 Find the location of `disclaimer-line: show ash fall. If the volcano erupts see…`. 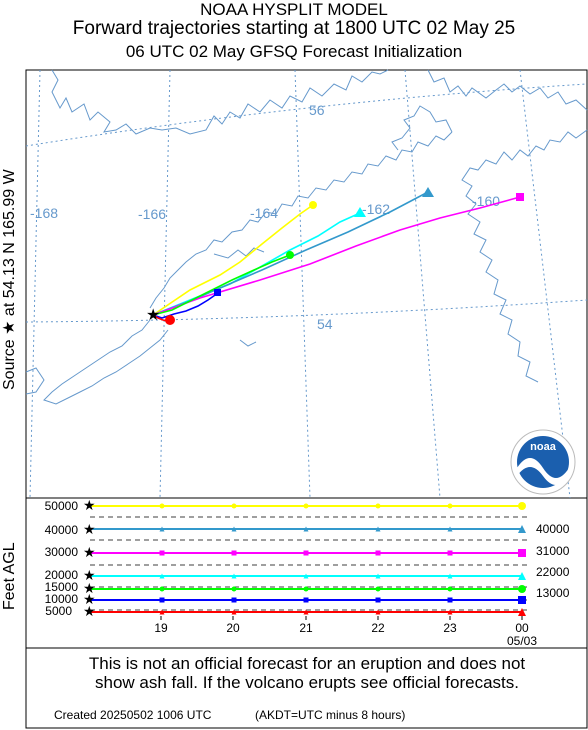

disclaimer-line: show ash fall. If the volcano erupts see… is located at coordinates (307, 682).